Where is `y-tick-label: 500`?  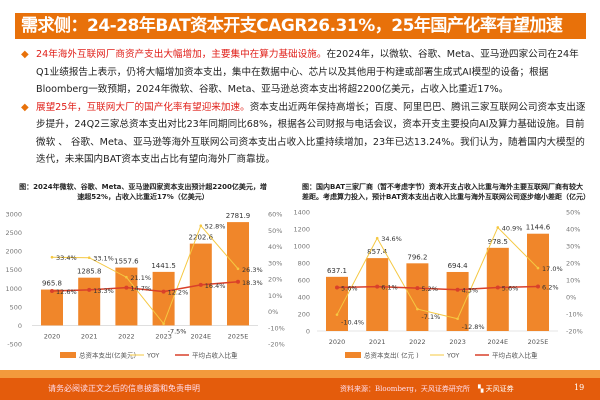
y-tick-label: 500 is located at coordinates (16, 307).